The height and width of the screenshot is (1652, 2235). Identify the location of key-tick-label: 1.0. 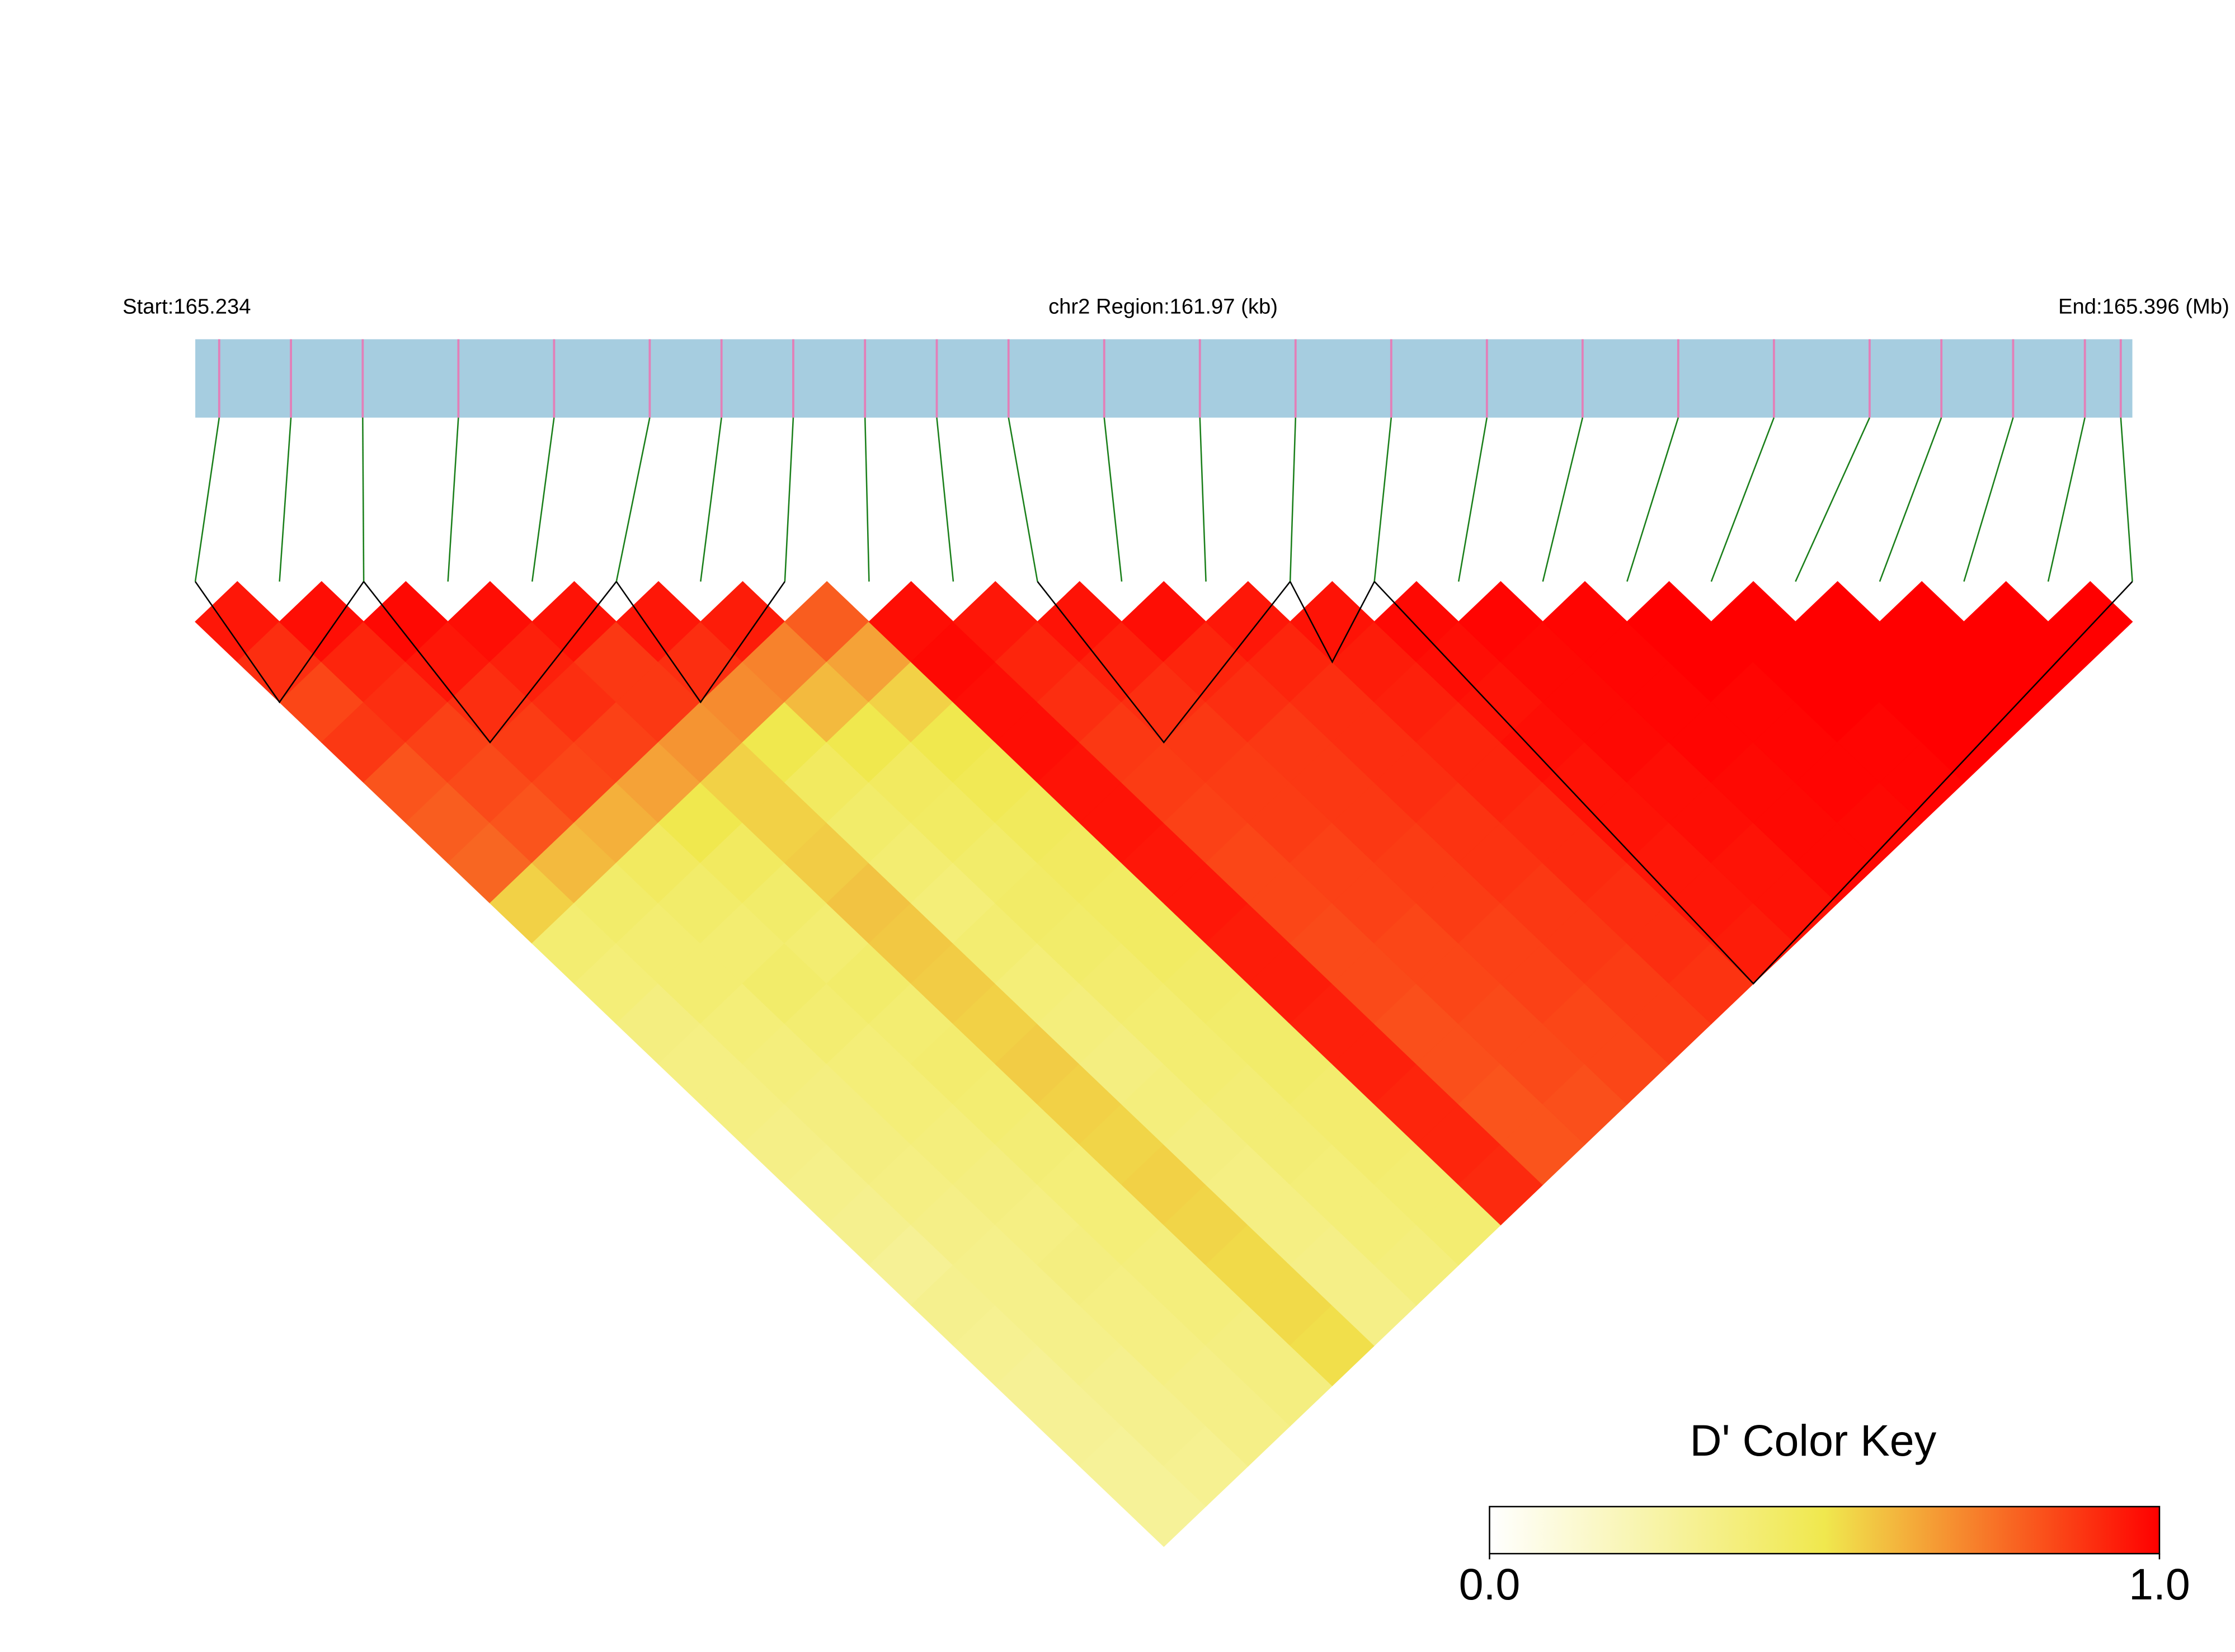
(2159, 1585).